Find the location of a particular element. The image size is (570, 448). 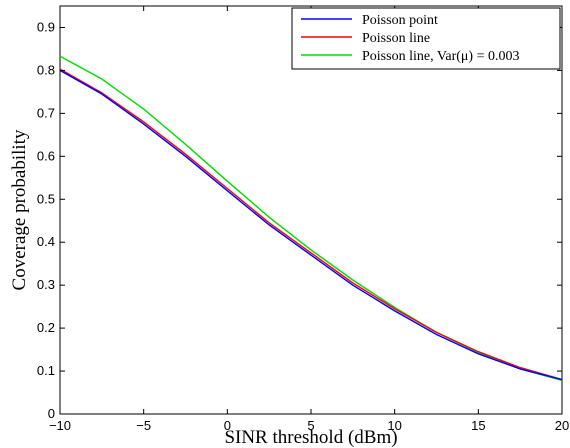

y-tick-label: 0.7 is located at coordinates (46, 112).